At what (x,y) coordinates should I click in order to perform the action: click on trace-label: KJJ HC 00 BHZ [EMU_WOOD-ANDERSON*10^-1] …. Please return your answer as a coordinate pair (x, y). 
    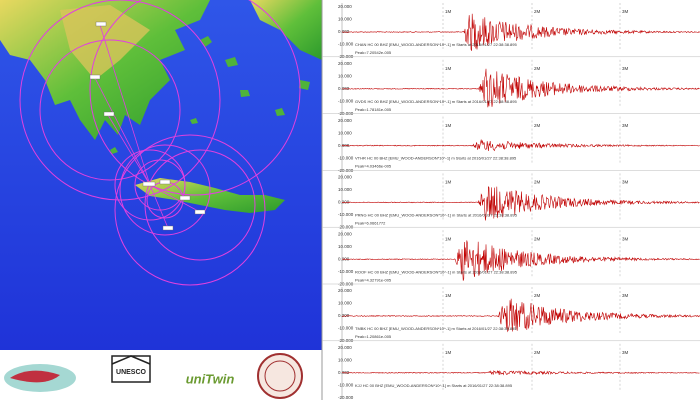
    Looking at the image, I should click on (434, 385).